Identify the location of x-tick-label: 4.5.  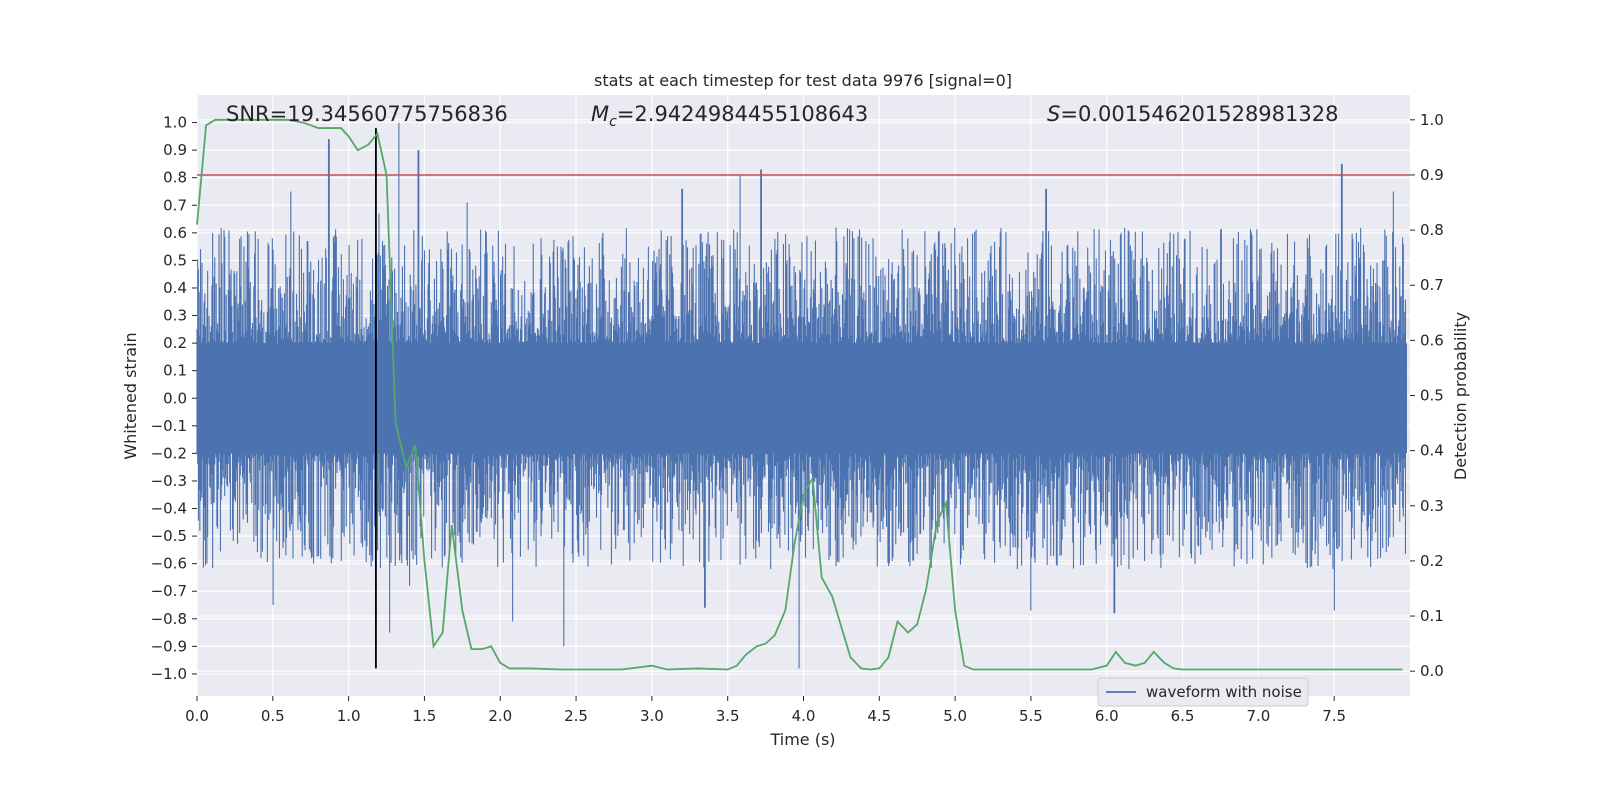
(879, 716).